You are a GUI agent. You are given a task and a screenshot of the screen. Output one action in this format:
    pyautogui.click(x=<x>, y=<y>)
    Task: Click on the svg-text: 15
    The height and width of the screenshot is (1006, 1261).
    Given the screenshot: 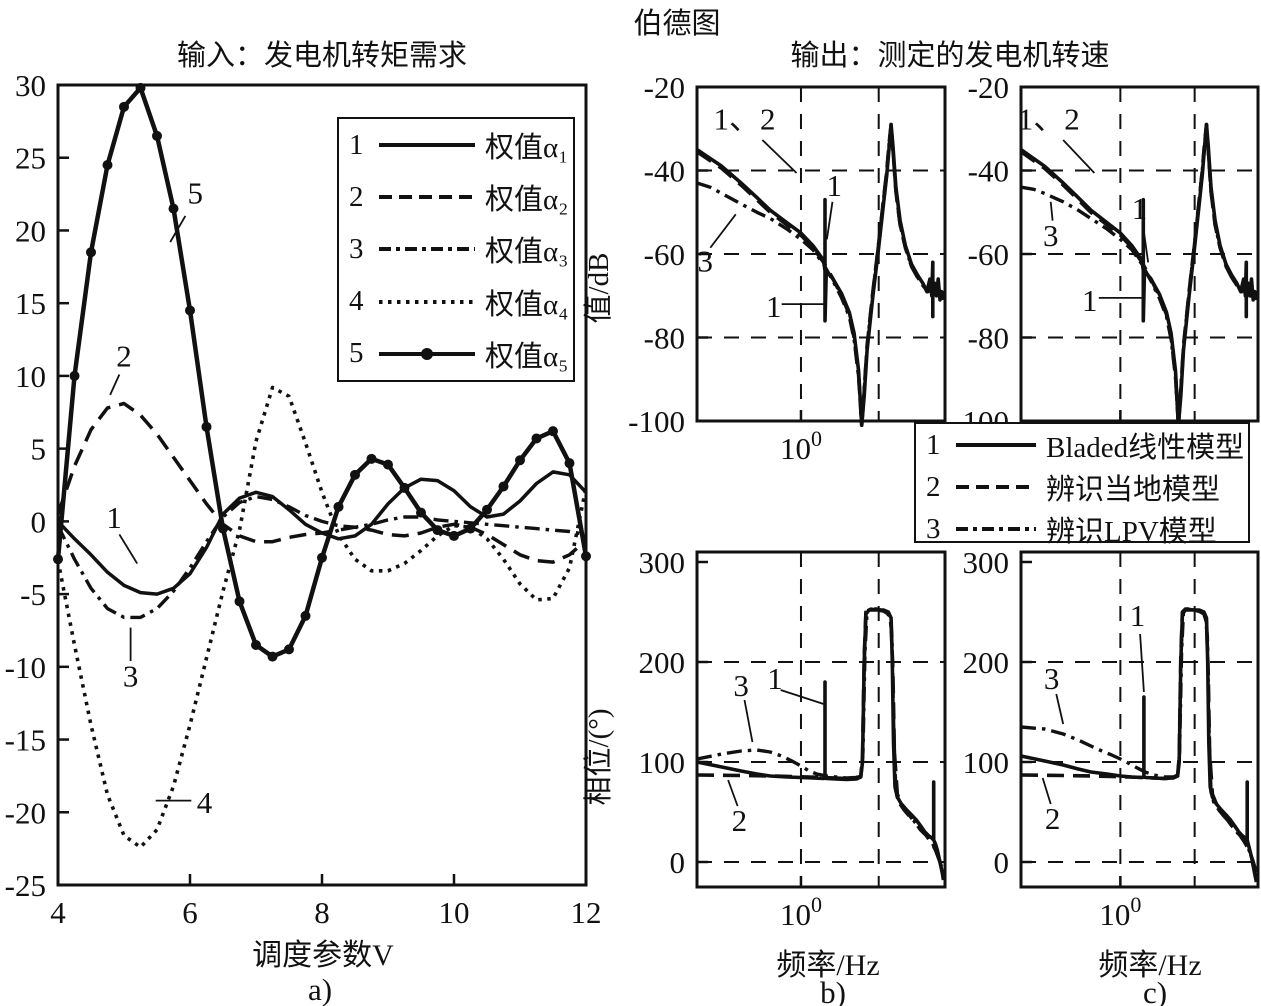 What is the action you would take?
    pyautogui.click(x=30, y=303)
    